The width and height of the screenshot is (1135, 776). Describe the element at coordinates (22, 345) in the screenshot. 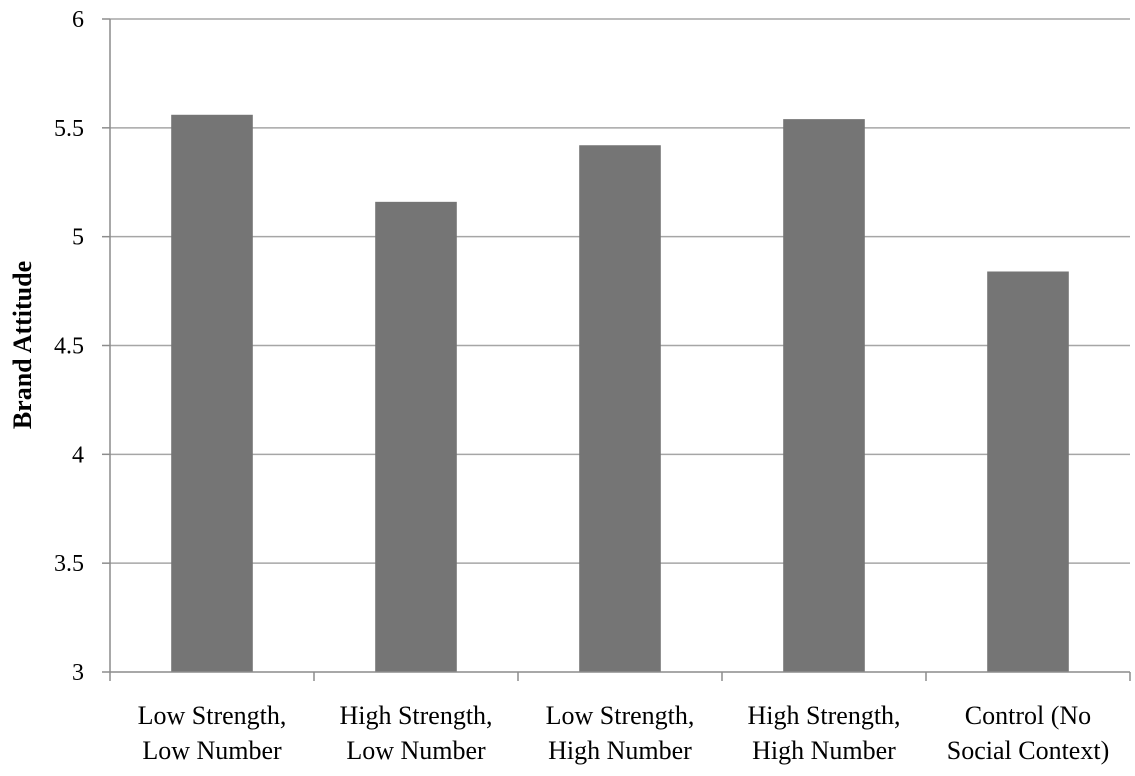

I see `y-axis-title: Brand Attitude` at that location.